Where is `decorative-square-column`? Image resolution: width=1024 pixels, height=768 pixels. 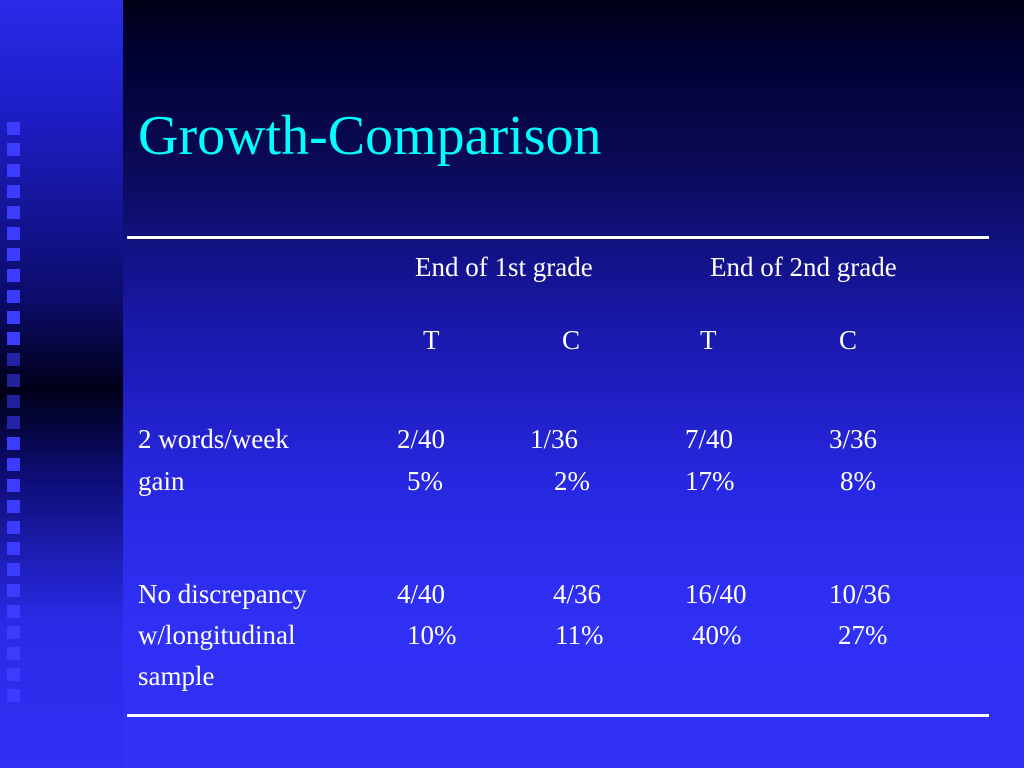 decorative-square-column is located at coordinates (19, 384).